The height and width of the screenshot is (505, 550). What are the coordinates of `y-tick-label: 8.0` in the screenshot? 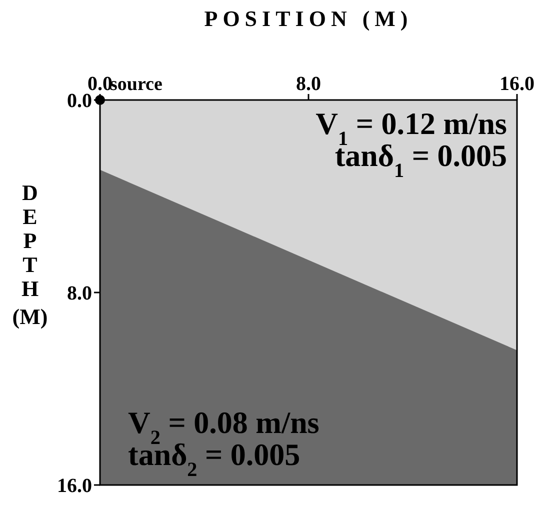 It's located at (79, 293).